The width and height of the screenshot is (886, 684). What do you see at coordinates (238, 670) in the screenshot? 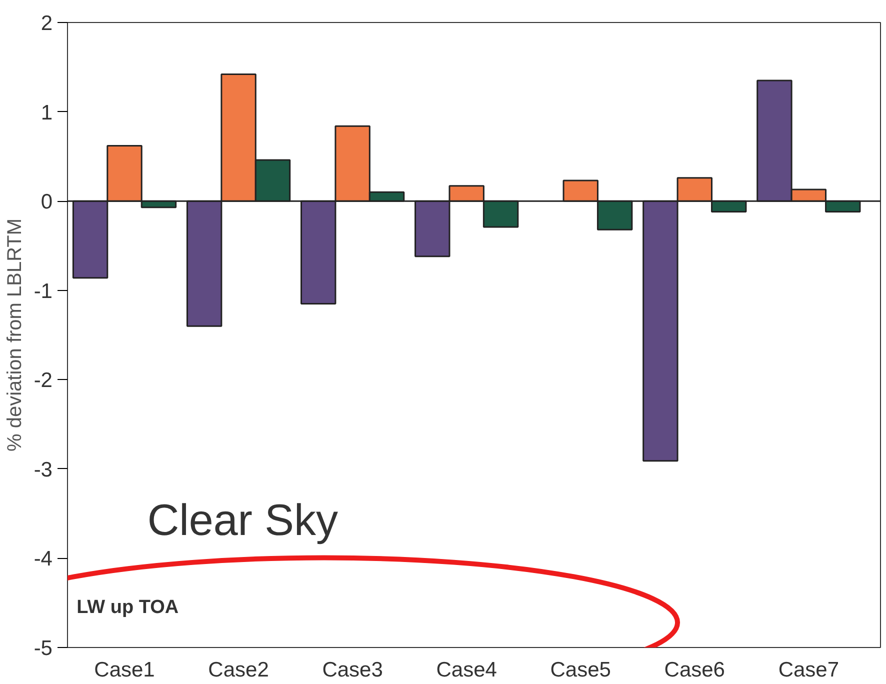
I see `x-tick-label: Case2` at bounding box center [238, 670].